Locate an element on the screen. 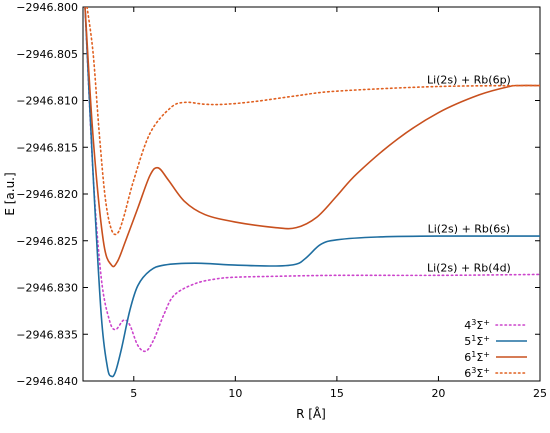  asymptote-label: Li(2s) + Rb(4d) is located at coordinates (469, 268).